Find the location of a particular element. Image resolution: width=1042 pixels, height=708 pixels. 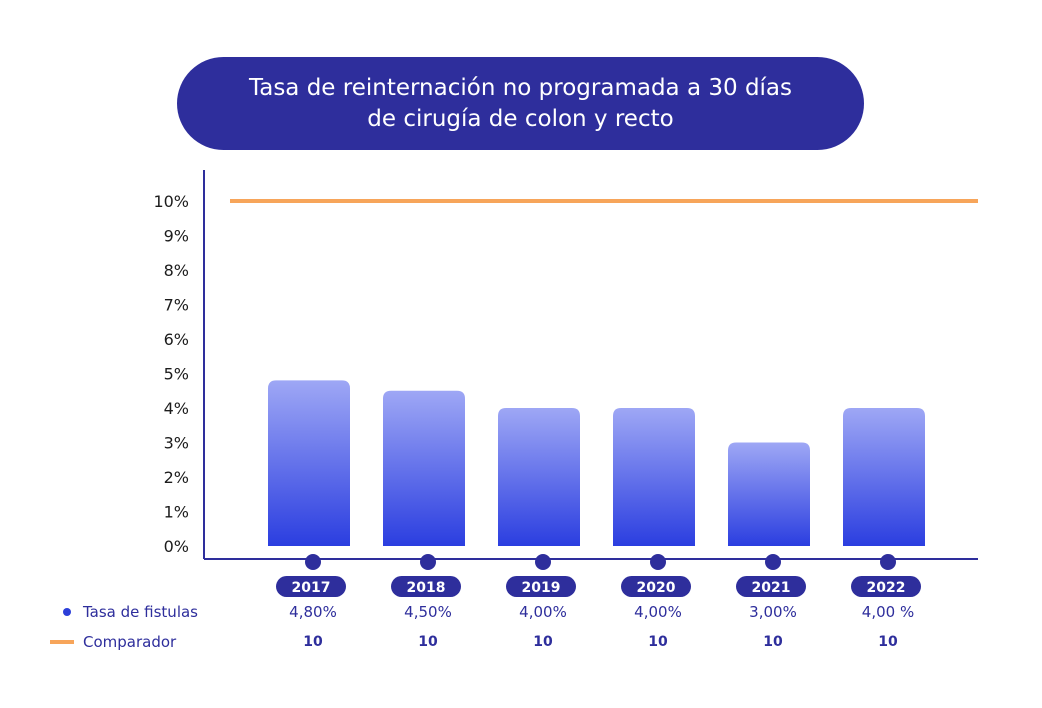

y-tick-label: 1% is located at coordinates (176, 512).